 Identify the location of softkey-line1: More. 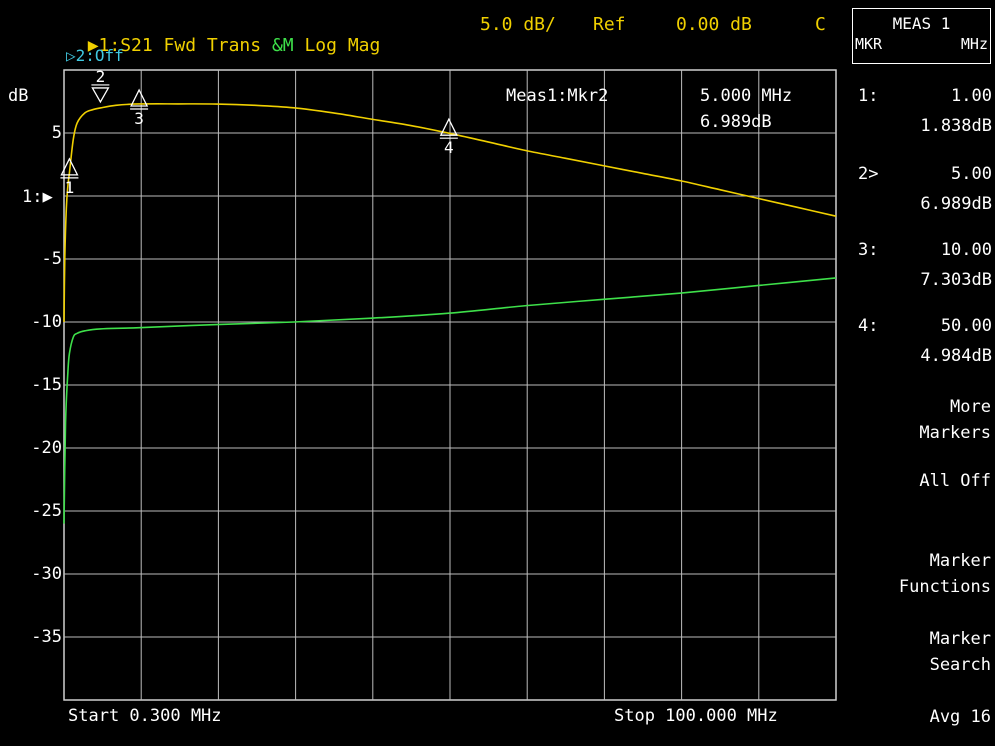
(970, 407).